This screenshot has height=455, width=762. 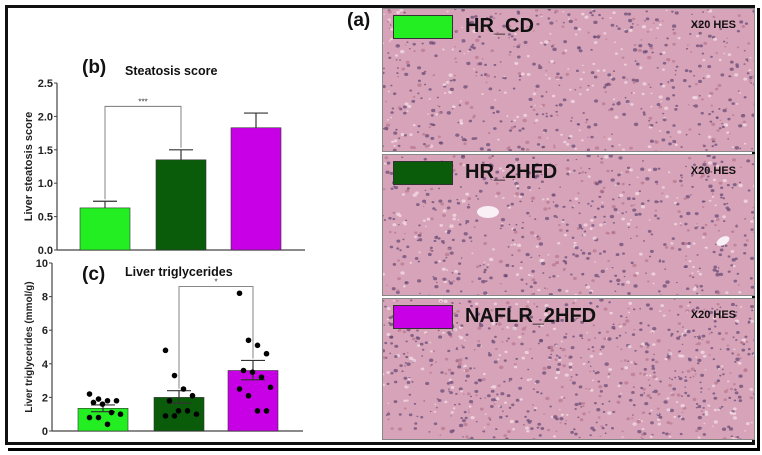 What do you see at coordinates (45, 432) in the screenshot?
I see `y-tick-label: 0` at bounding box center [45, 432].